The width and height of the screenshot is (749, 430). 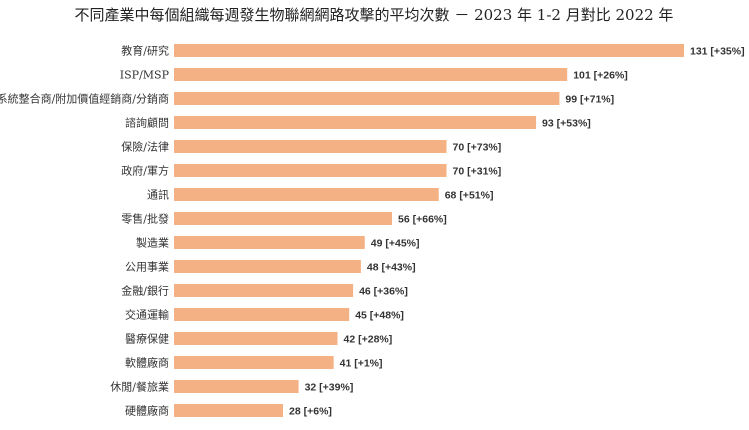 What do you see at coordinates (566, 124) in the screenshot?
I see `data-label: 93 [+53%]` at bounding box center [566, 124].